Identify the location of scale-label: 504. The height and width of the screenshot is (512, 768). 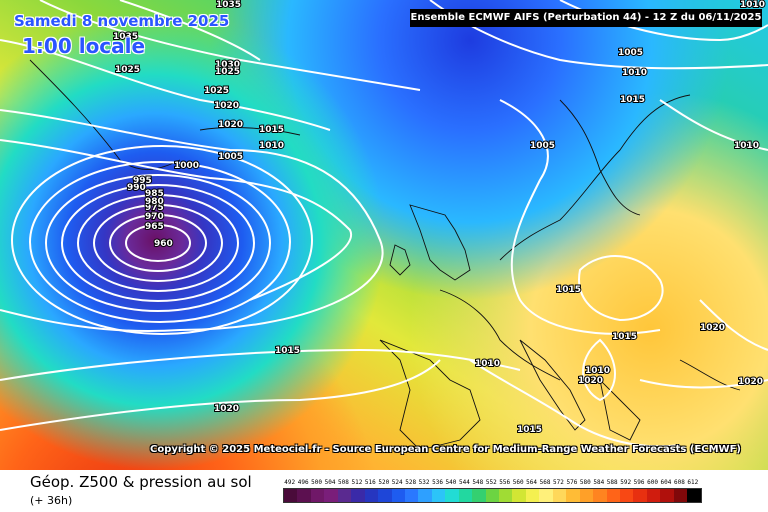
(330, 482).